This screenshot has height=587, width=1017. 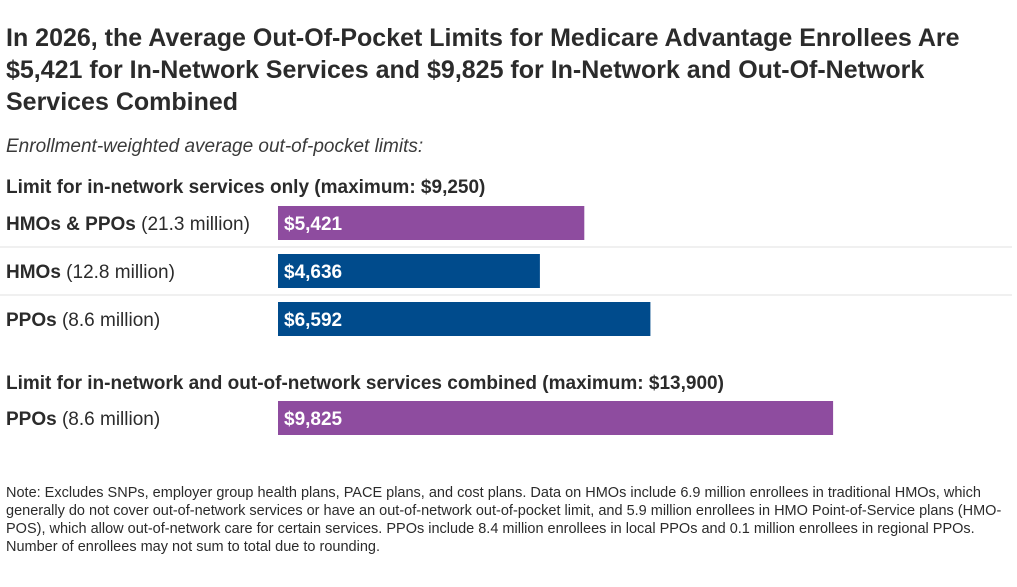 I want to click on category-label: HMOs & PPOs (21.3 million), so click(x=128, y=224).